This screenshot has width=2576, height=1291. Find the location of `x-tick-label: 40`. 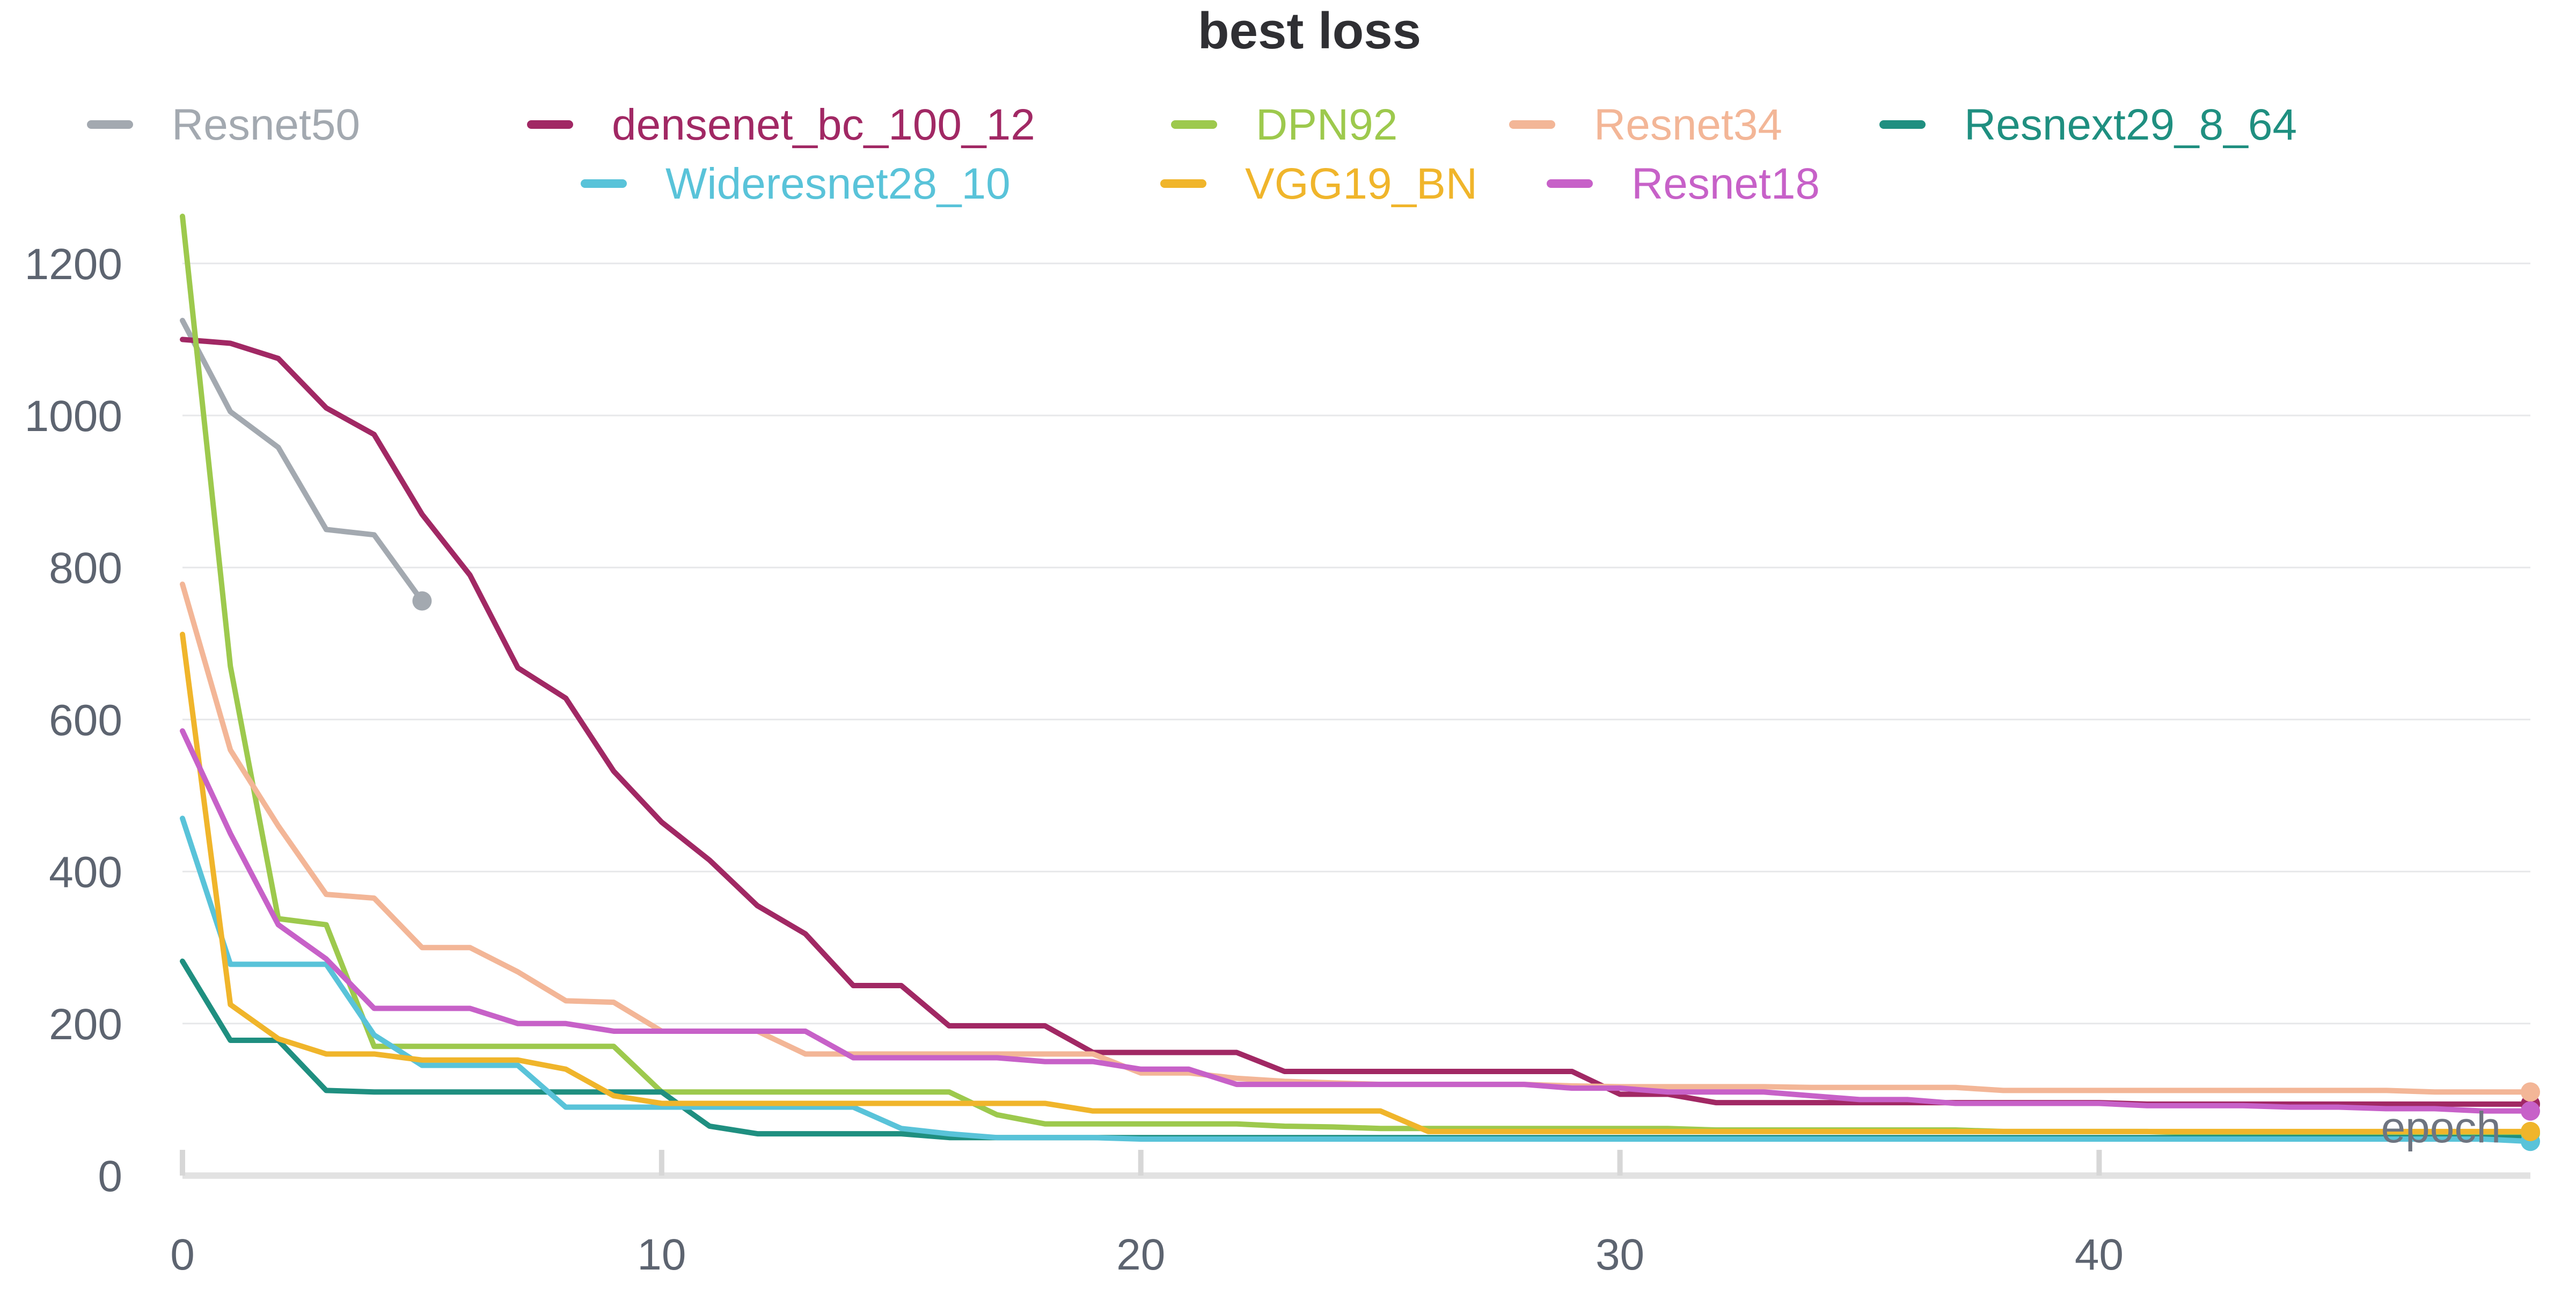

x-tick-label: 40 is located at coordinates (2099, 1254).